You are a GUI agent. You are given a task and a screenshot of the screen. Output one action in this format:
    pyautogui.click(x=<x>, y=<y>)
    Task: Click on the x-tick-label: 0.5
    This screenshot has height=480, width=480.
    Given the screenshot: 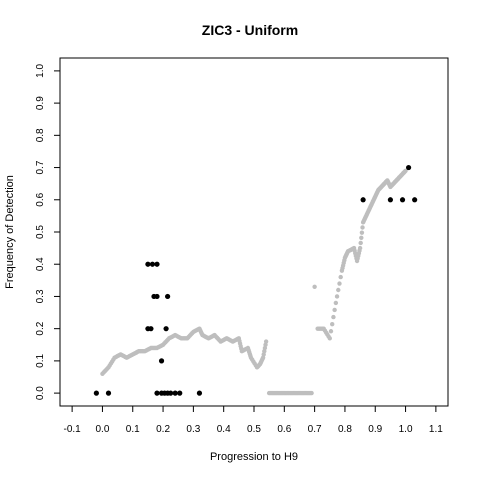 What is the action you would take?
    pyautogui.click(x=254, y=429)
    